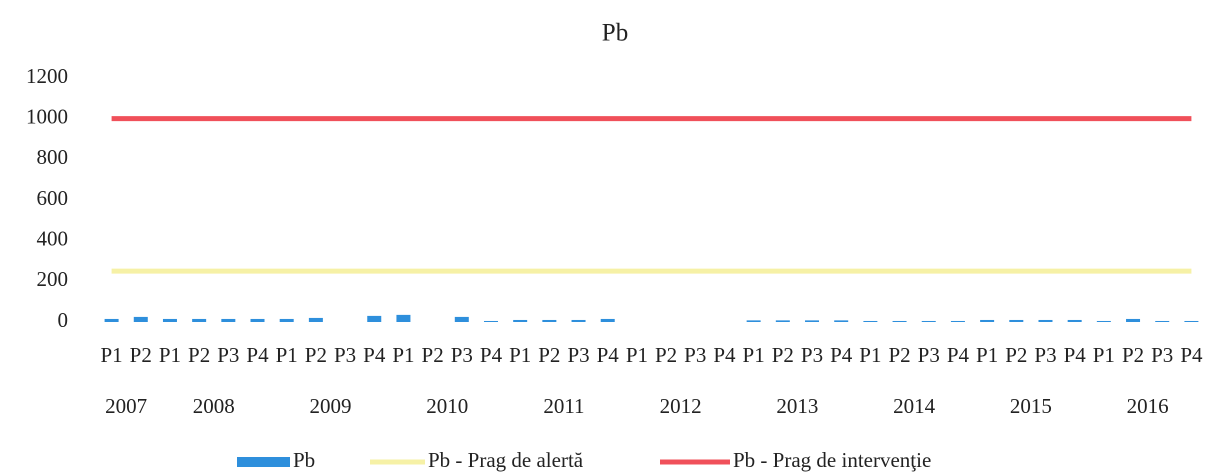  I want to click on year-label: 2015, so click(1031, 406).